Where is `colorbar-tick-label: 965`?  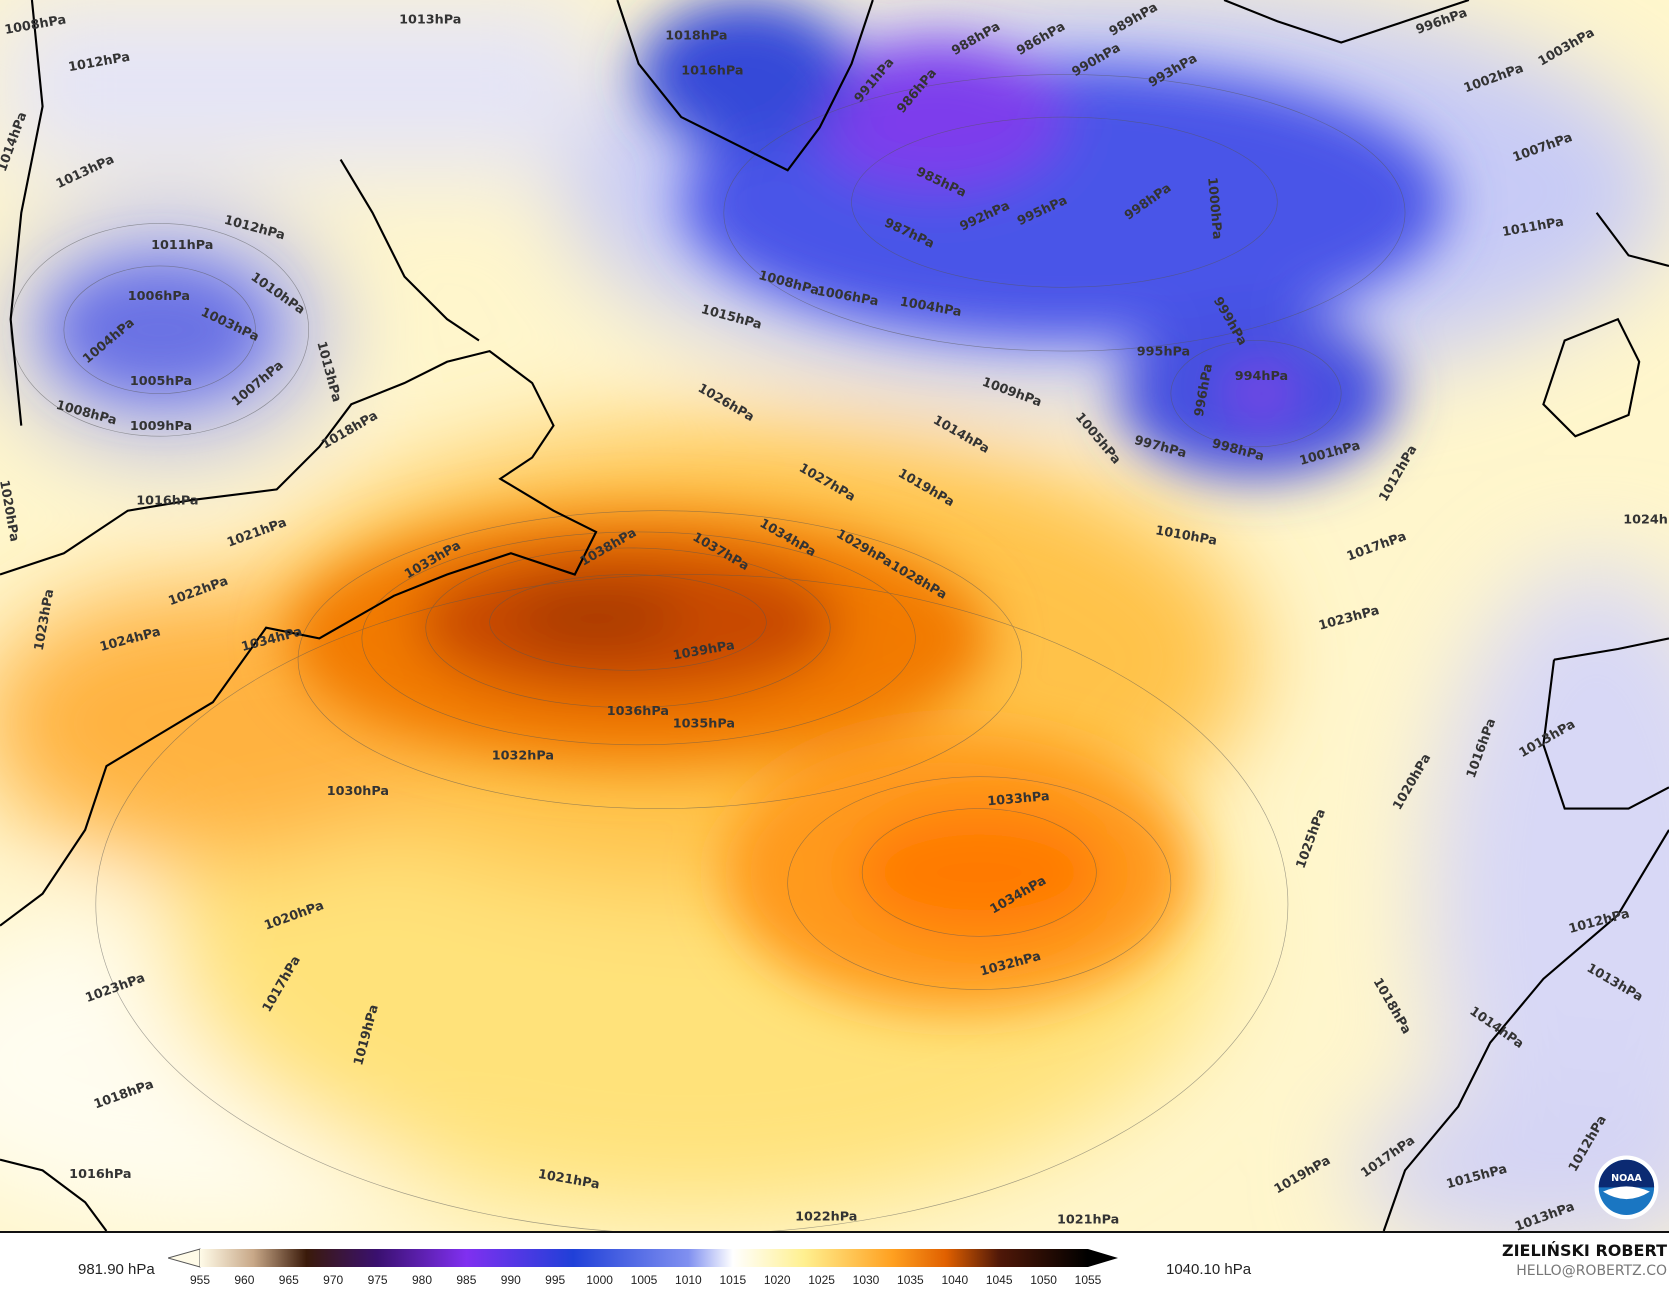
colorbar-tick-label: 965 is located at coordinates (288, 1280).